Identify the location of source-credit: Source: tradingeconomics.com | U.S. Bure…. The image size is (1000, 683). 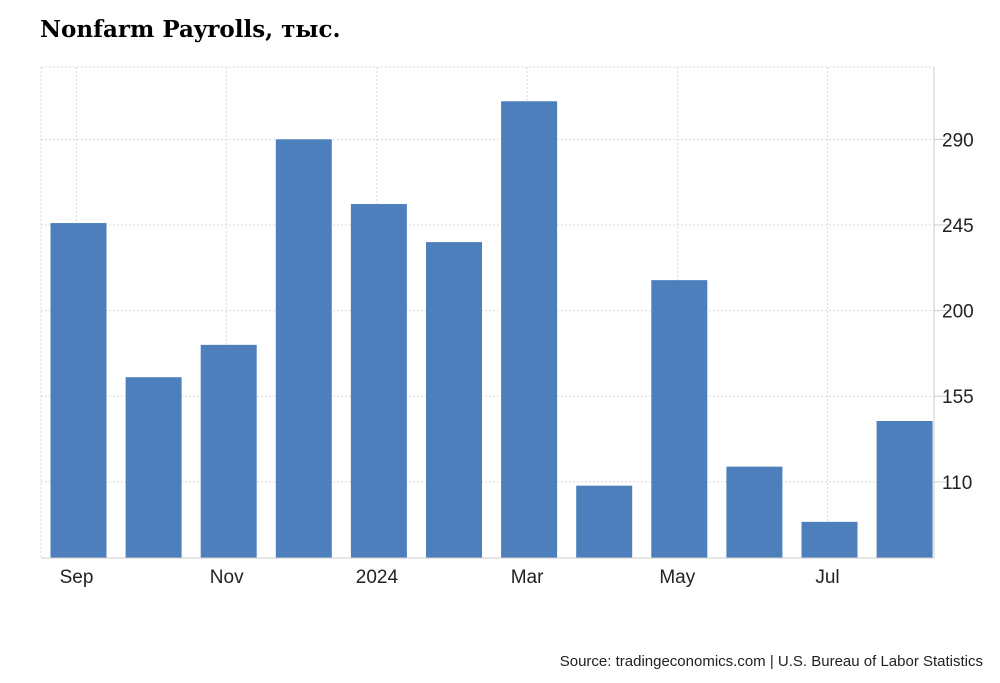
(771, 661).